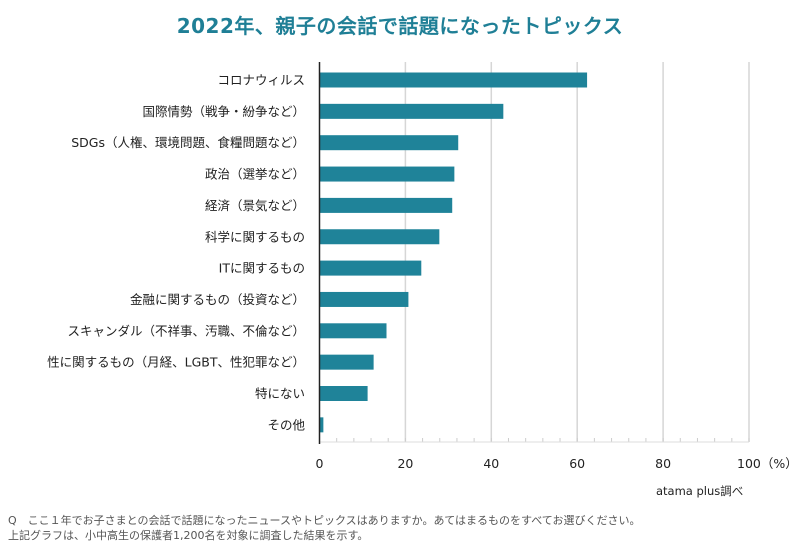 The image size is (800, 552). Describe the element at coordinates (261, 80) in the screenshot. I see `category-label: コロナウィルス` at that location.